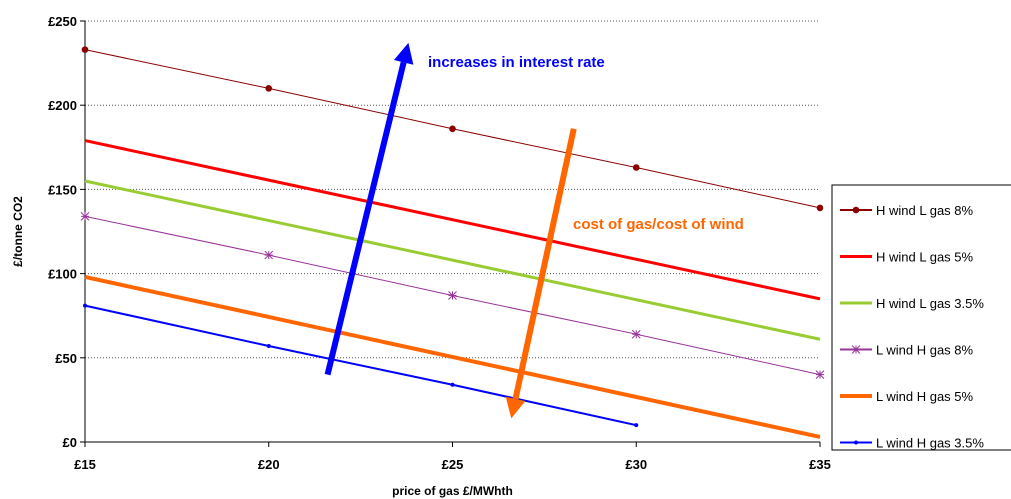 The image size is (1011, 499). I want to click on legend-item: L wind H gas 5%, so click(907, 396).